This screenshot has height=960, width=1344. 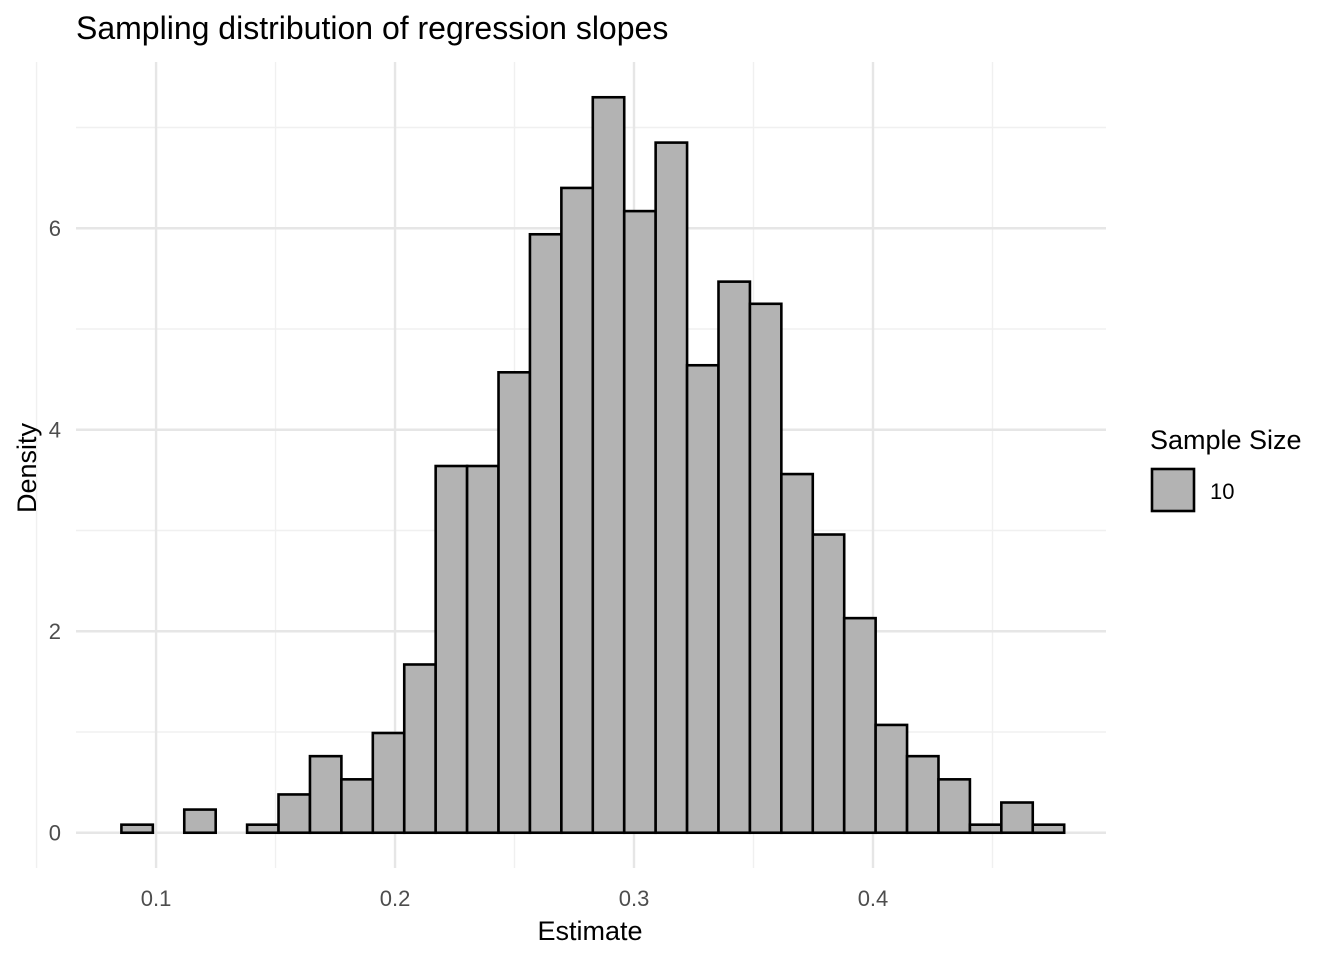 I want to click on legend-label: 10, so click(x=1222, y=491).